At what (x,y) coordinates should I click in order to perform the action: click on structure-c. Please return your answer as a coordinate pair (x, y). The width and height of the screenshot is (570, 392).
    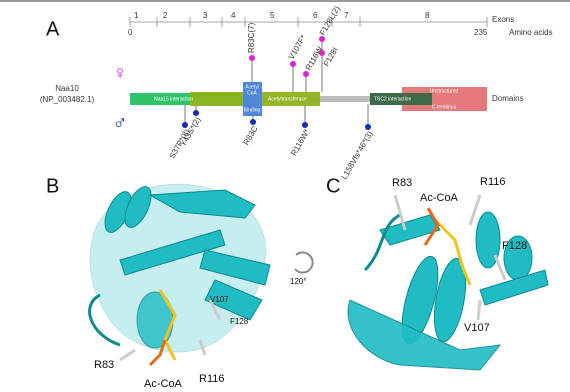
    Looking at the image, I should click on (448, 291).